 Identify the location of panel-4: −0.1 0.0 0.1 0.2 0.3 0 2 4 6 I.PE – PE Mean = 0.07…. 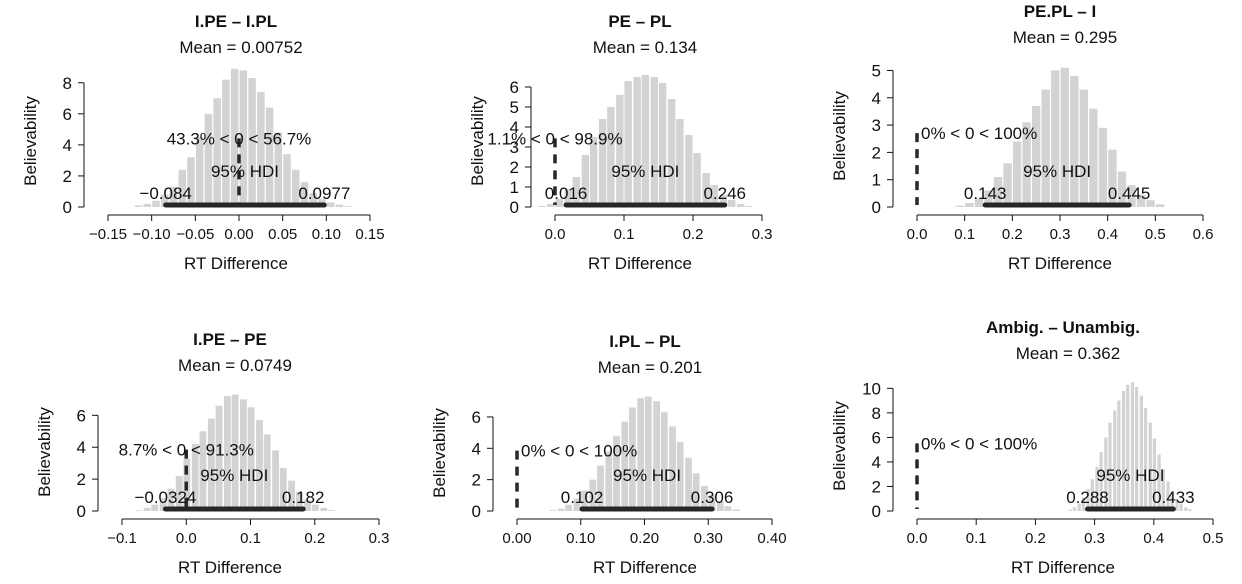
(212, 453).